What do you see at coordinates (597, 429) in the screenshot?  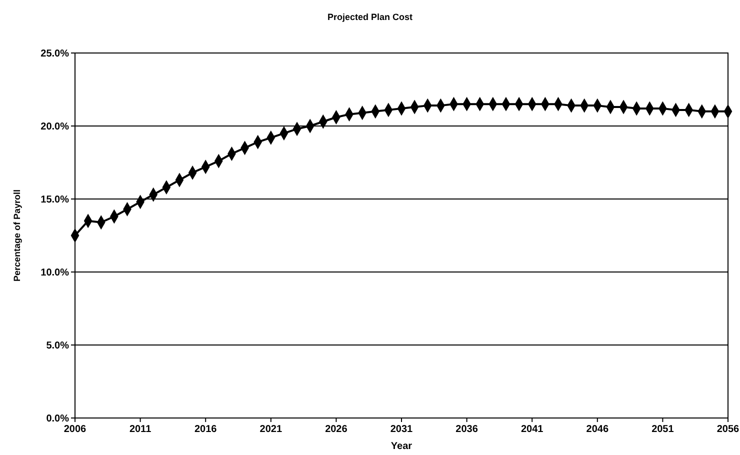 I see `x-tick-label: 2046` at bounding box center [597, 429].